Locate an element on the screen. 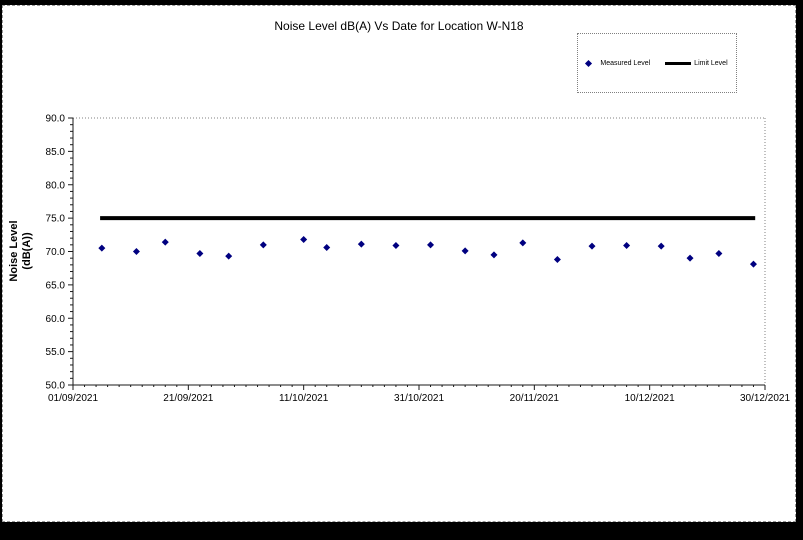 The width and height of the screenshot is (803, 540). x-tick-label: 31/10/2021 is located at coordinates (419, 398).